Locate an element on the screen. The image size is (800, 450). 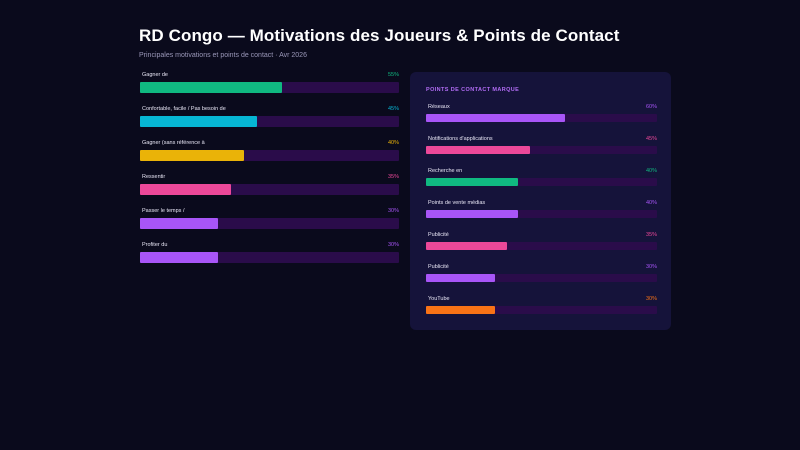
motivation-bar-row: Ressentir 35% is located at coordinates (269, 191).